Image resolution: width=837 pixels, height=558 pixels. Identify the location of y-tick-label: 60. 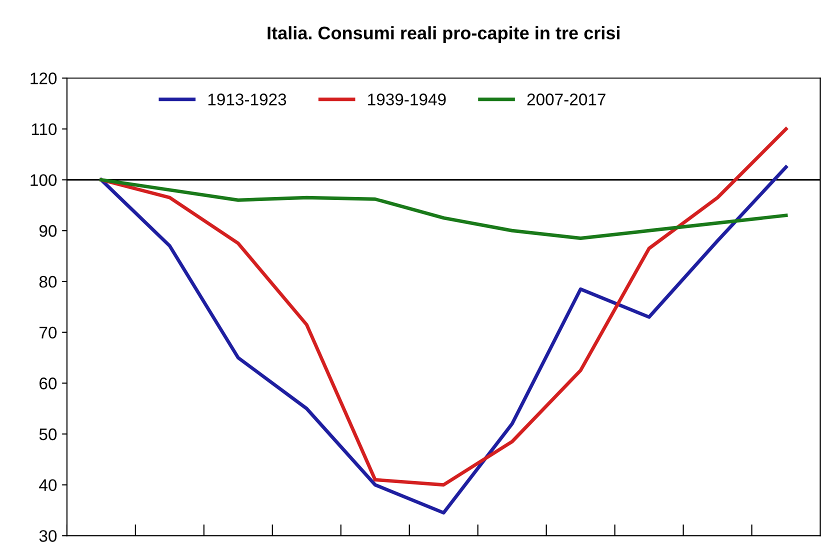
(48, 384).